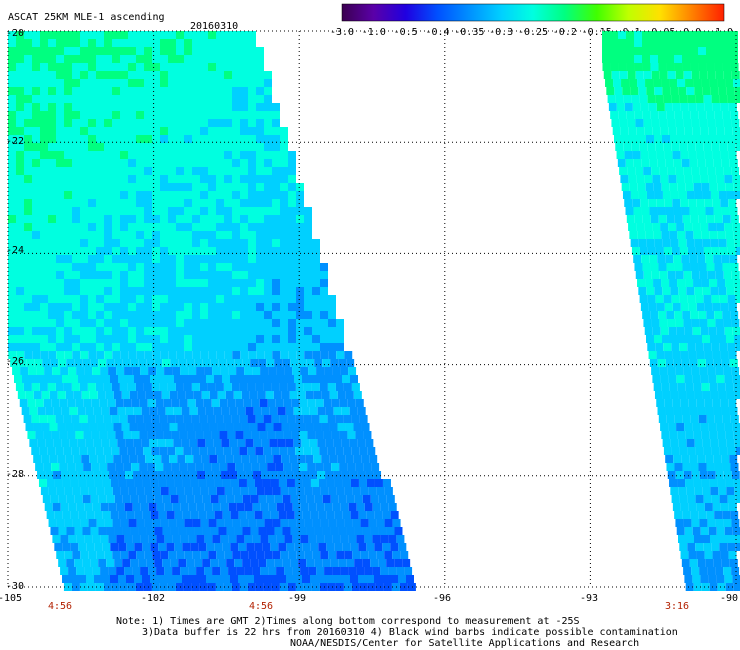 The width and height of the screenshot is (740, 650). Describe the element at coordinates (15, 361) in the screenshot. I see `lat-label: -26` at that location.